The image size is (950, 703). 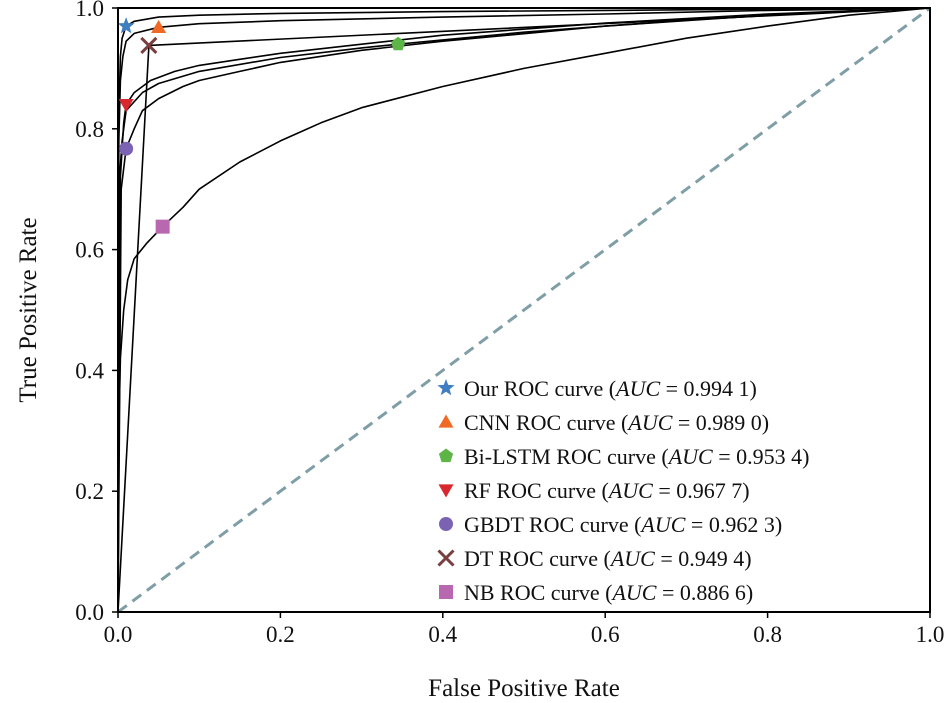 I want to click on x-tick-label: 0.0, so click(x=118, y=634).